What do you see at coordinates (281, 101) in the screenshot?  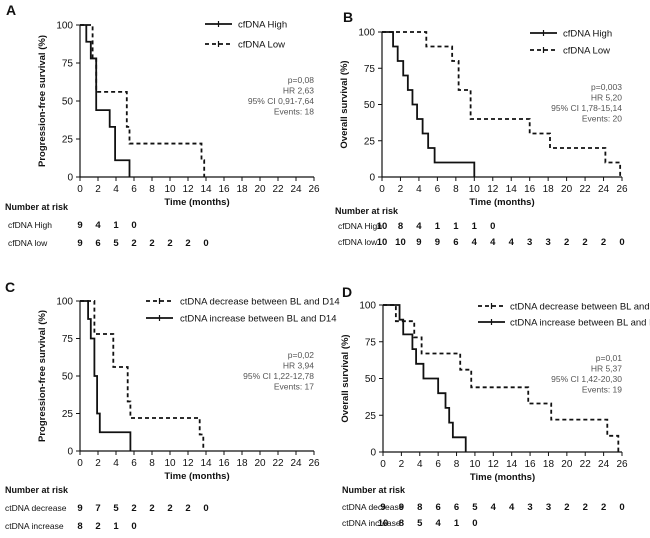 I see `stat-line: 95% CI 0,91-7,64` at bounding box center [281, 101].